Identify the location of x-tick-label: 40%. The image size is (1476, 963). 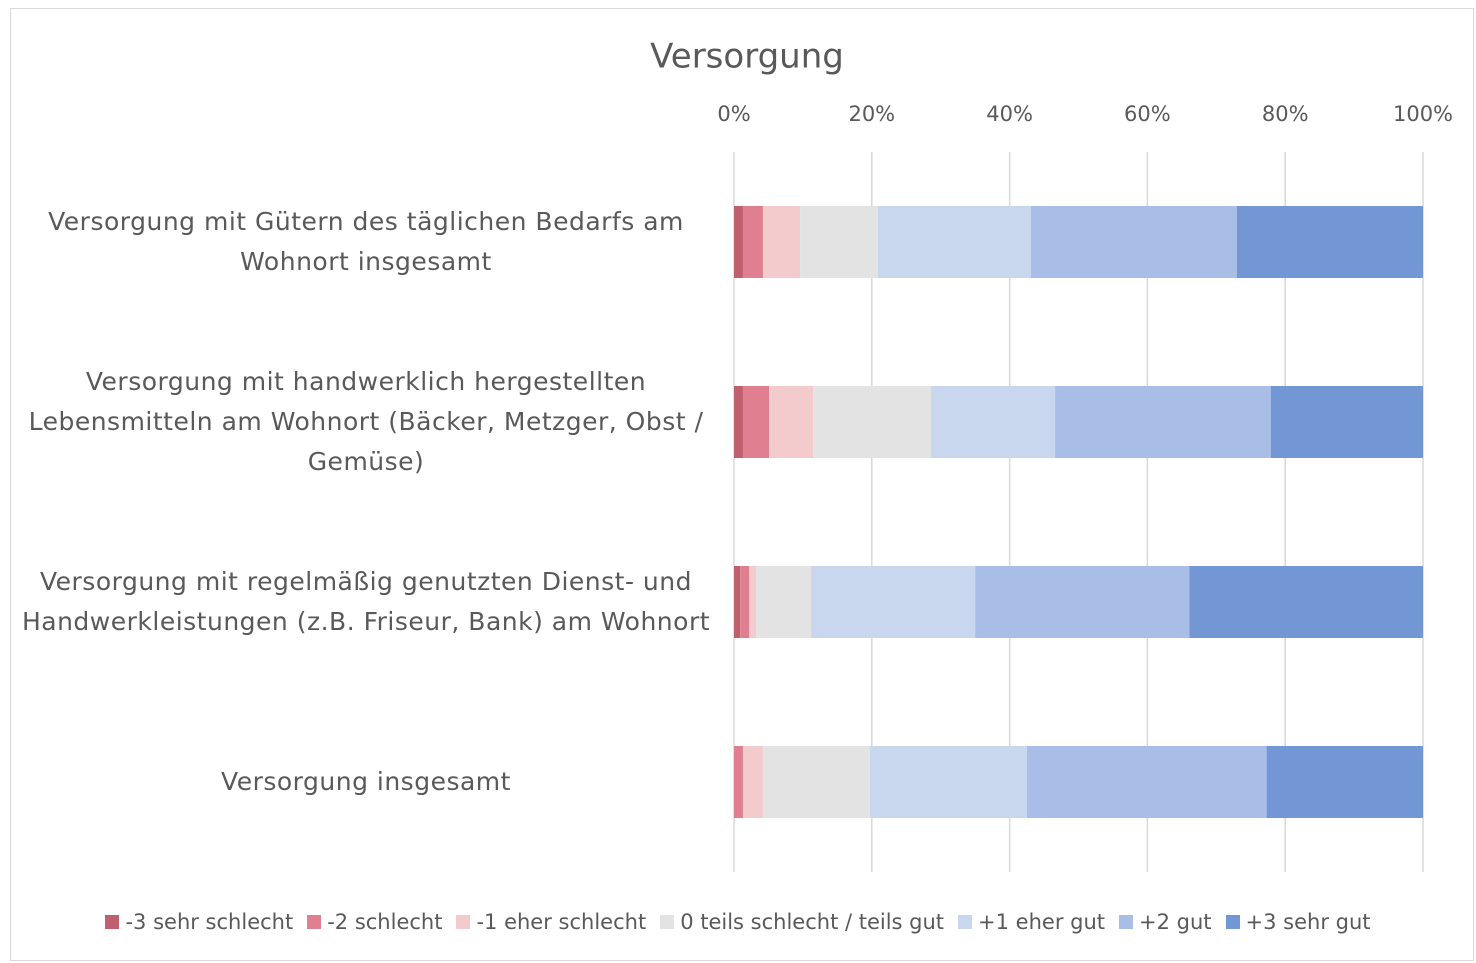
(1009, 114).